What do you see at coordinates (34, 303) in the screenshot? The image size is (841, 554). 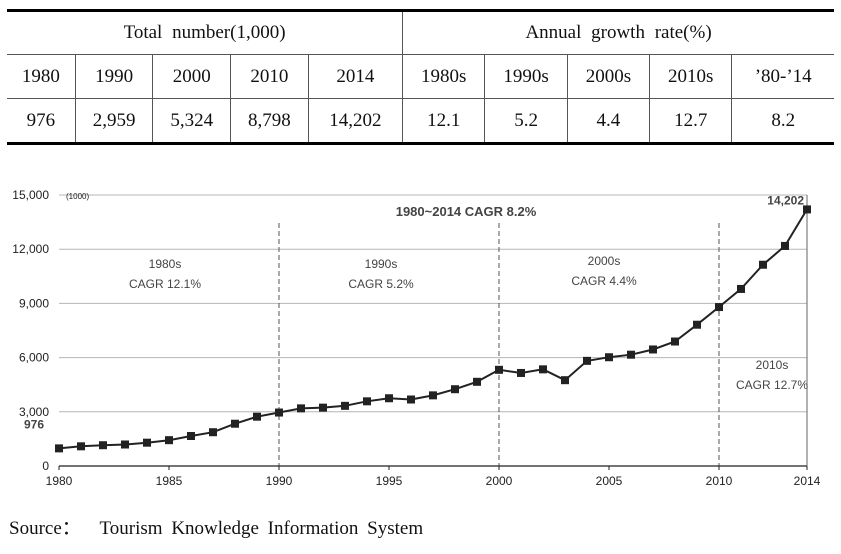 I see `y-tick-label: 9,000` at bounding box center [34, 303].